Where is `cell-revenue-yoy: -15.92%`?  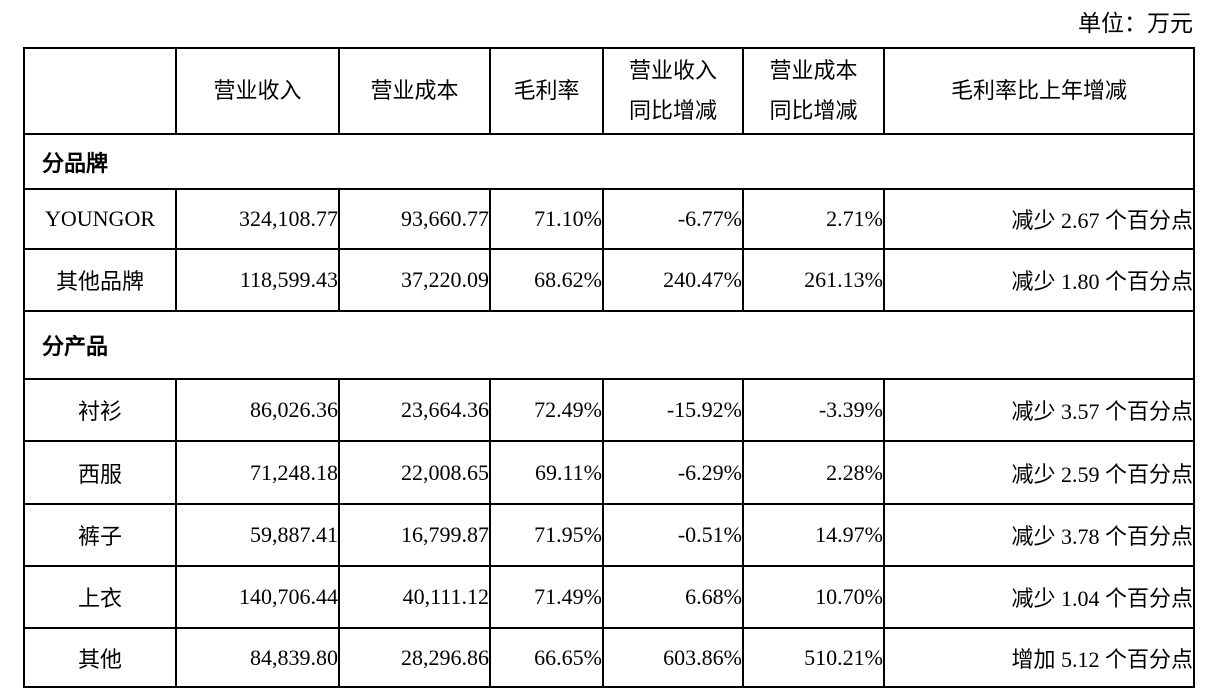
cell-revenue-yoy: -15.92% is located at coordinates (673, 410).